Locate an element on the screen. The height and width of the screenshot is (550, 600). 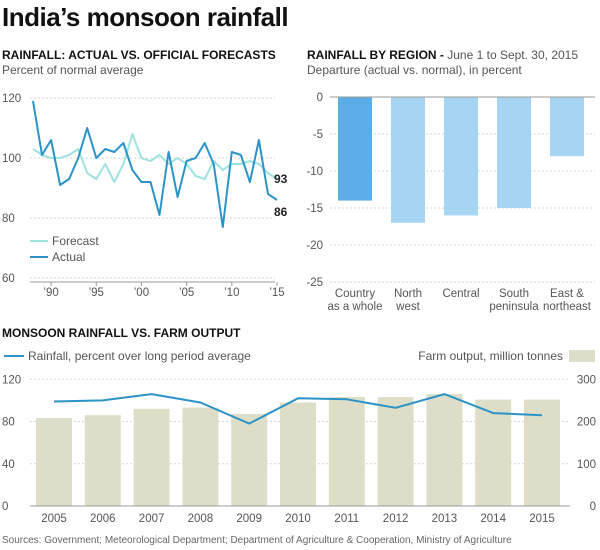
x-tick-label: 2007 is located at coordinates (152, 519).